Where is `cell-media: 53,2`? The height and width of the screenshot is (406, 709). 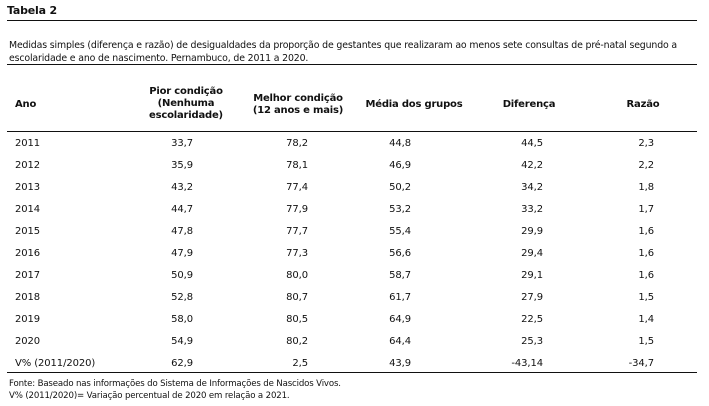 cell-media: 53,2 is located at coordinates (400, 209).